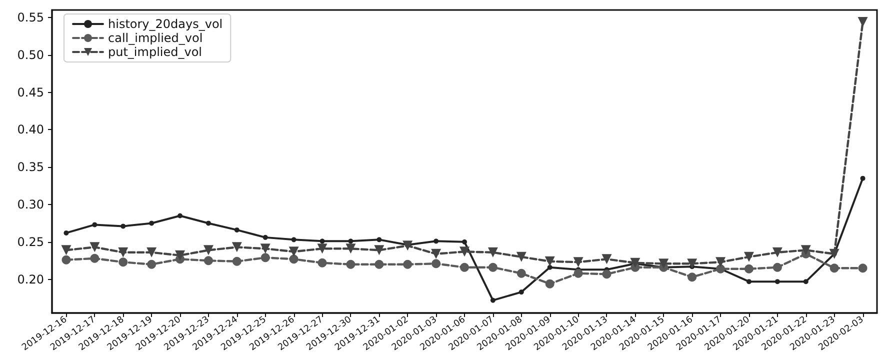 This screenshot has height=359, width=885. Describe the element at coordinates (30, 92) in the screenshot. I see `y-tick-label: 0.45` at that location.